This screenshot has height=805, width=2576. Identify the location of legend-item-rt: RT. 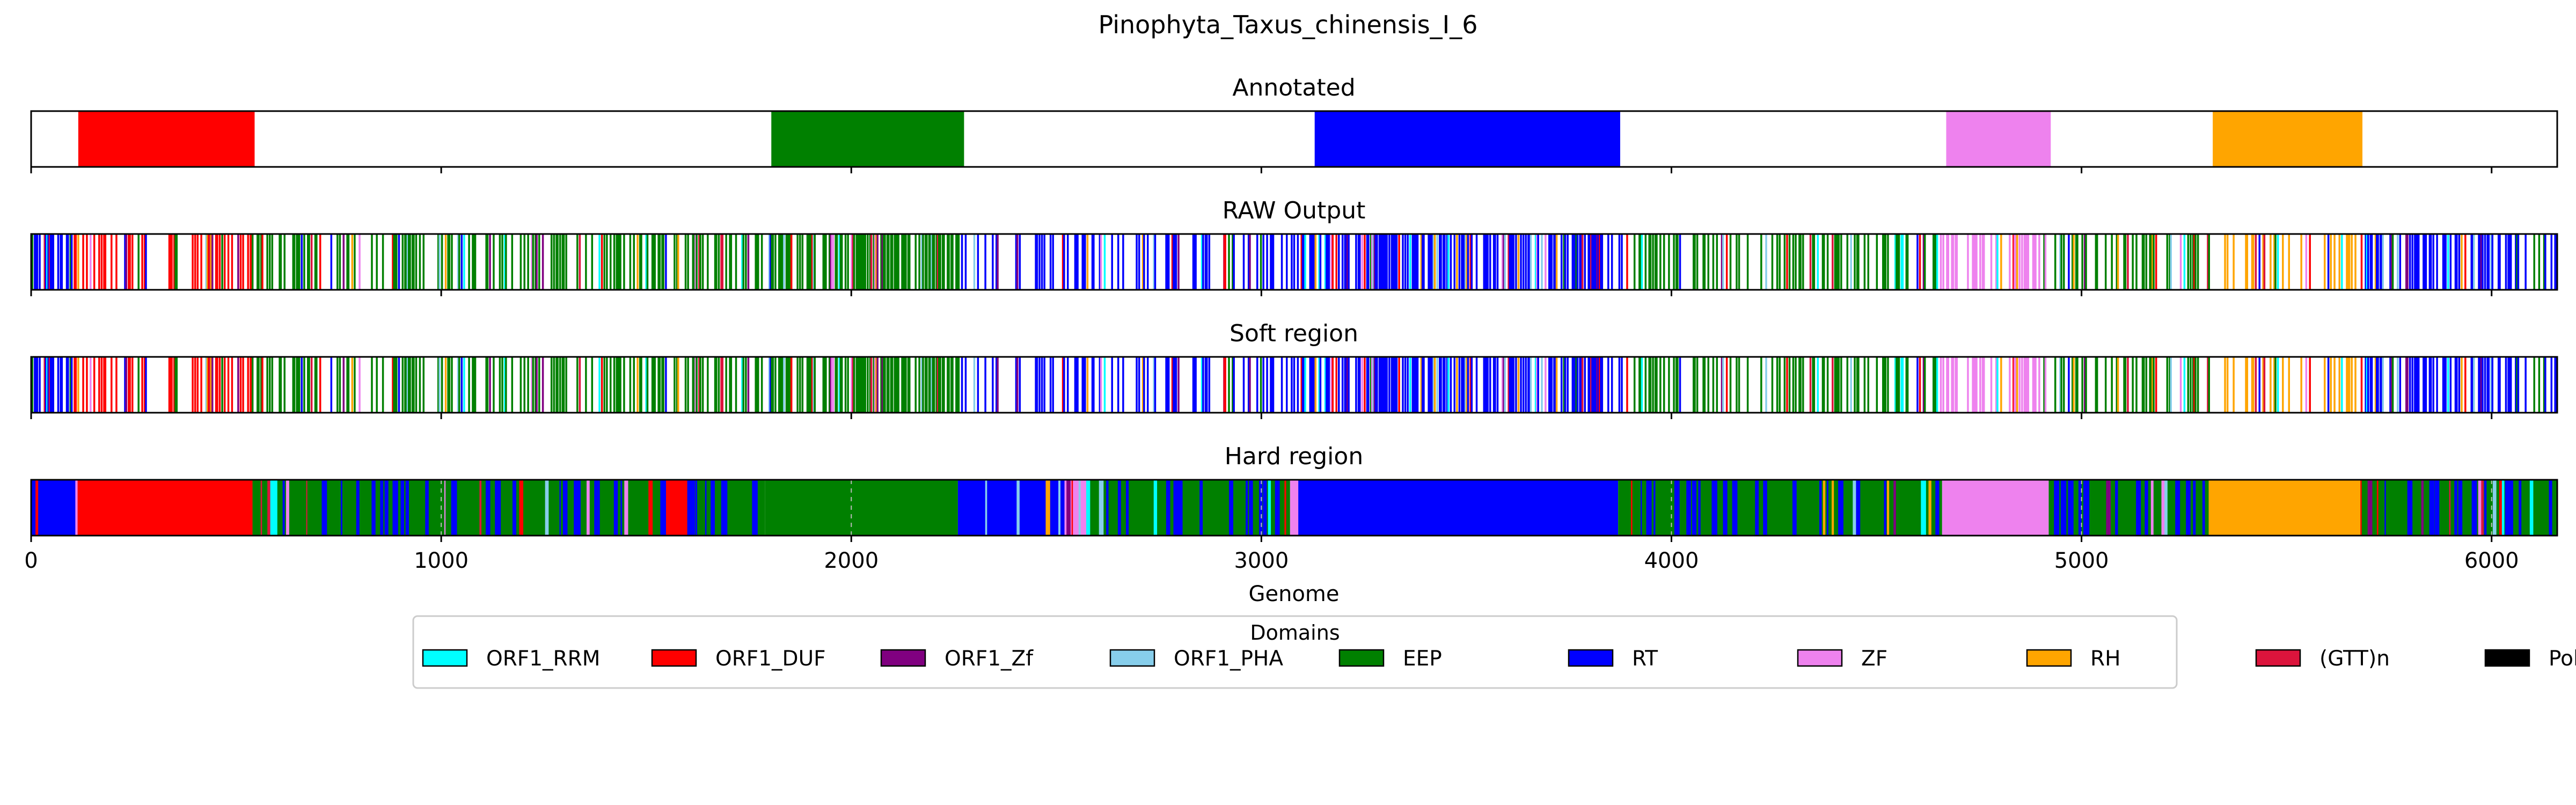
(1613, 659).